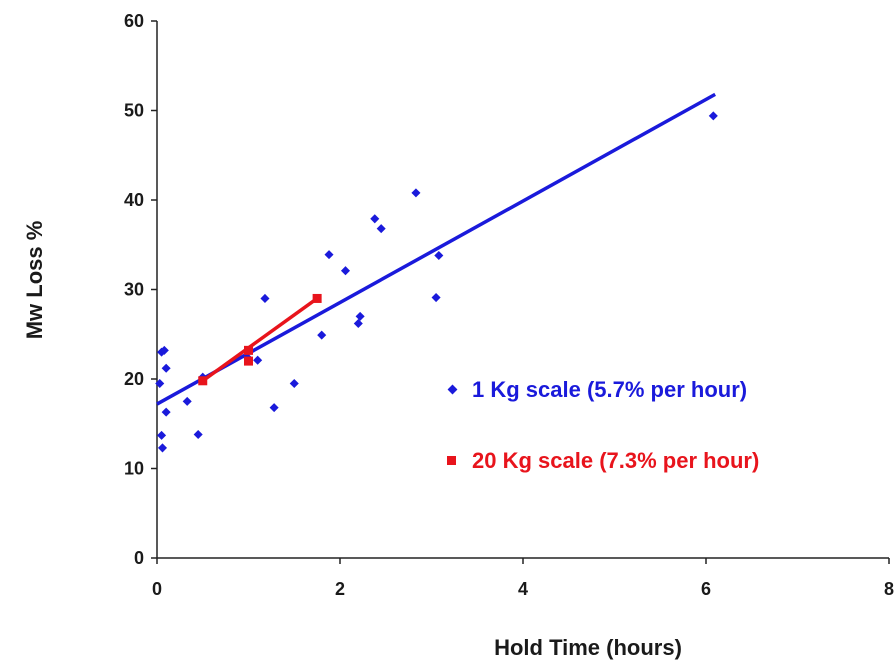 The height and width of the screenshot is (667, 895). I want to click on x-axis-title: Hold Time (hours), so click(588, 647).